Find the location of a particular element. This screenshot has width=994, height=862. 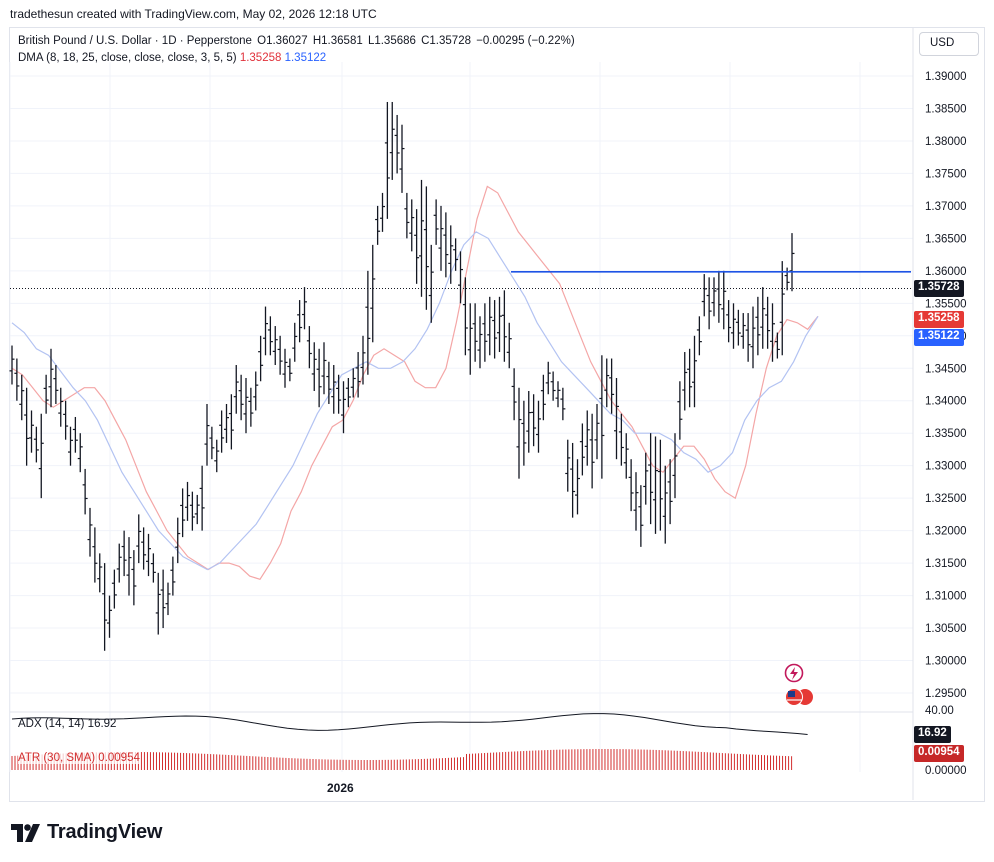

y-tick-label: 1.30500 is located at coordinates (946, 629).